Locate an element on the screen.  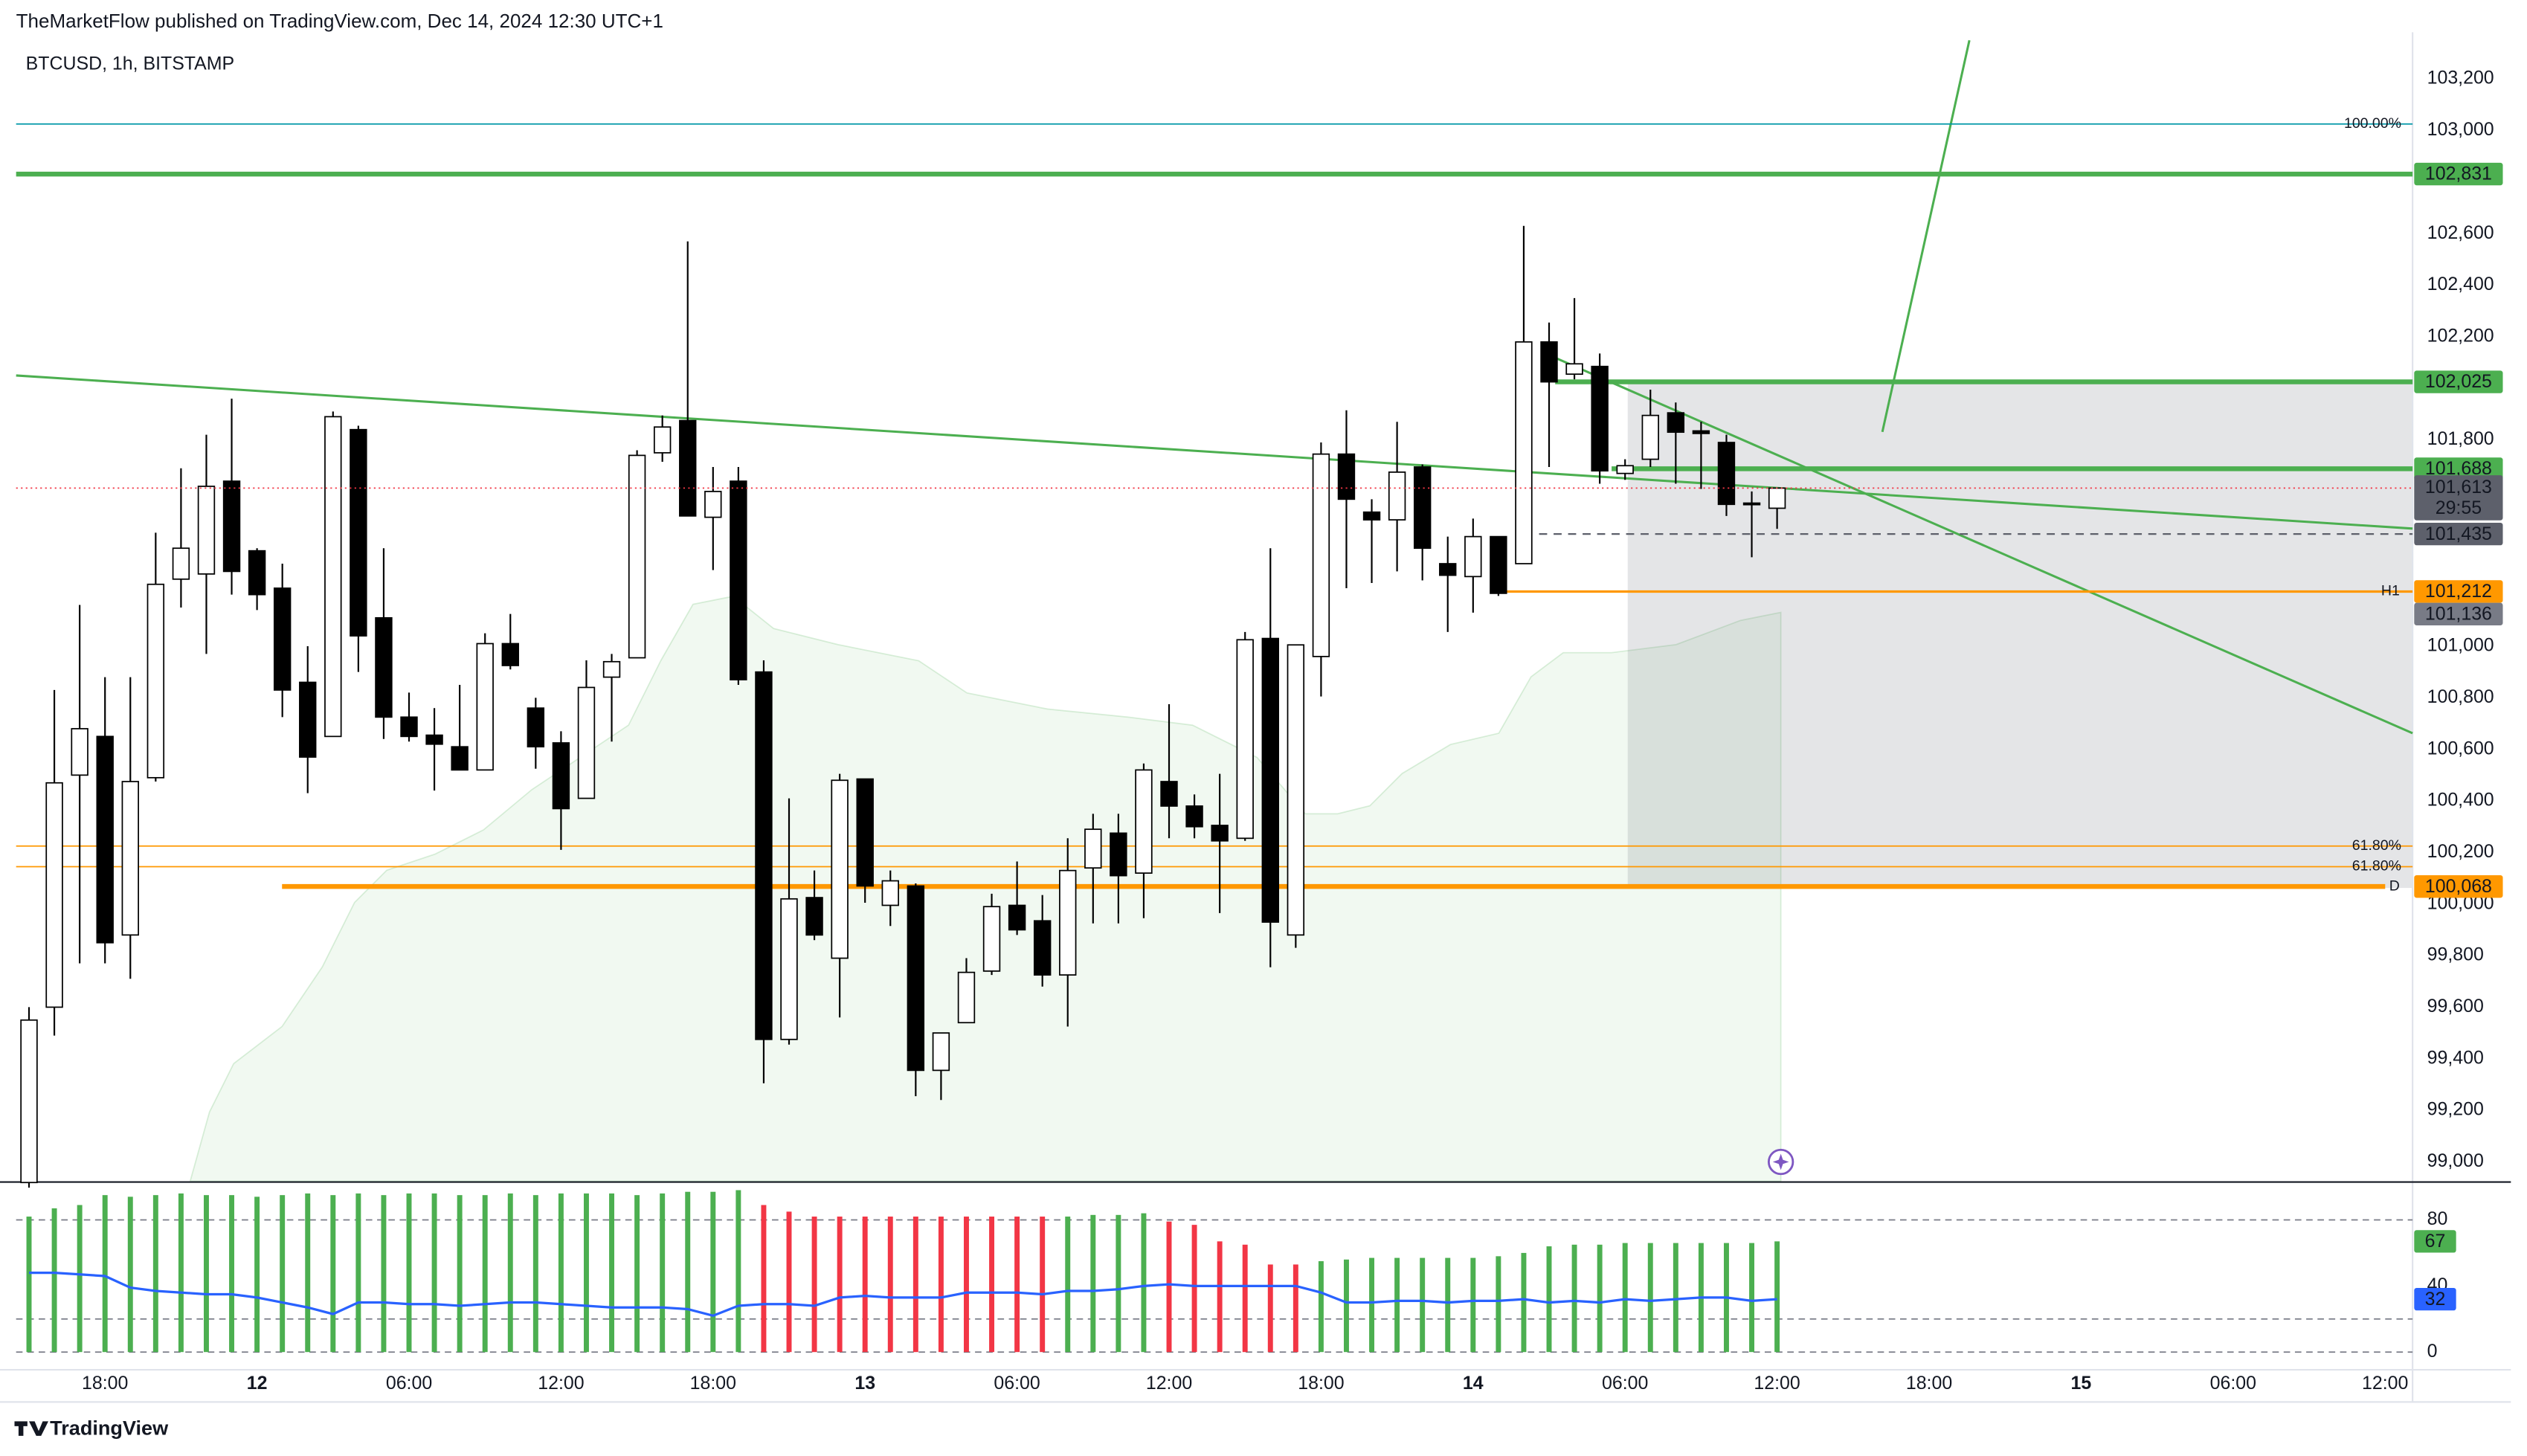
x-tick-label: 15 is located at coordinates (2081, 1383).